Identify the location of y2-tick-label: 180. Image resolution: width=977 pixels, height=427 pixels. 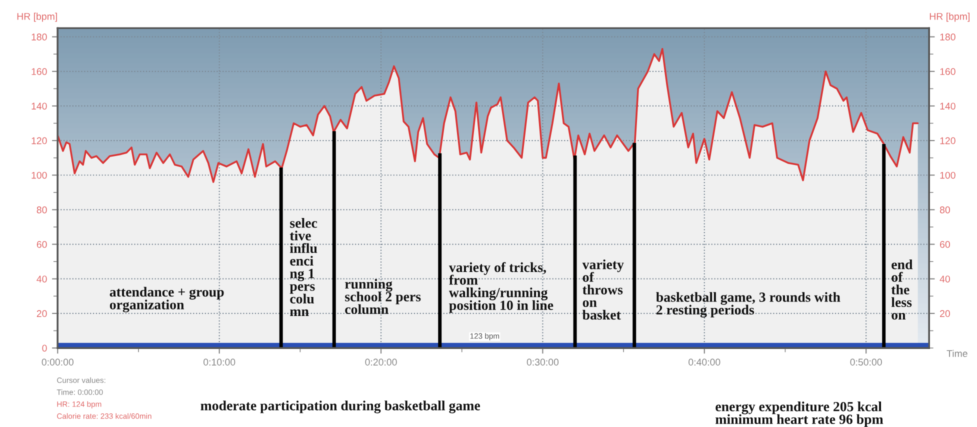
(948, 37).